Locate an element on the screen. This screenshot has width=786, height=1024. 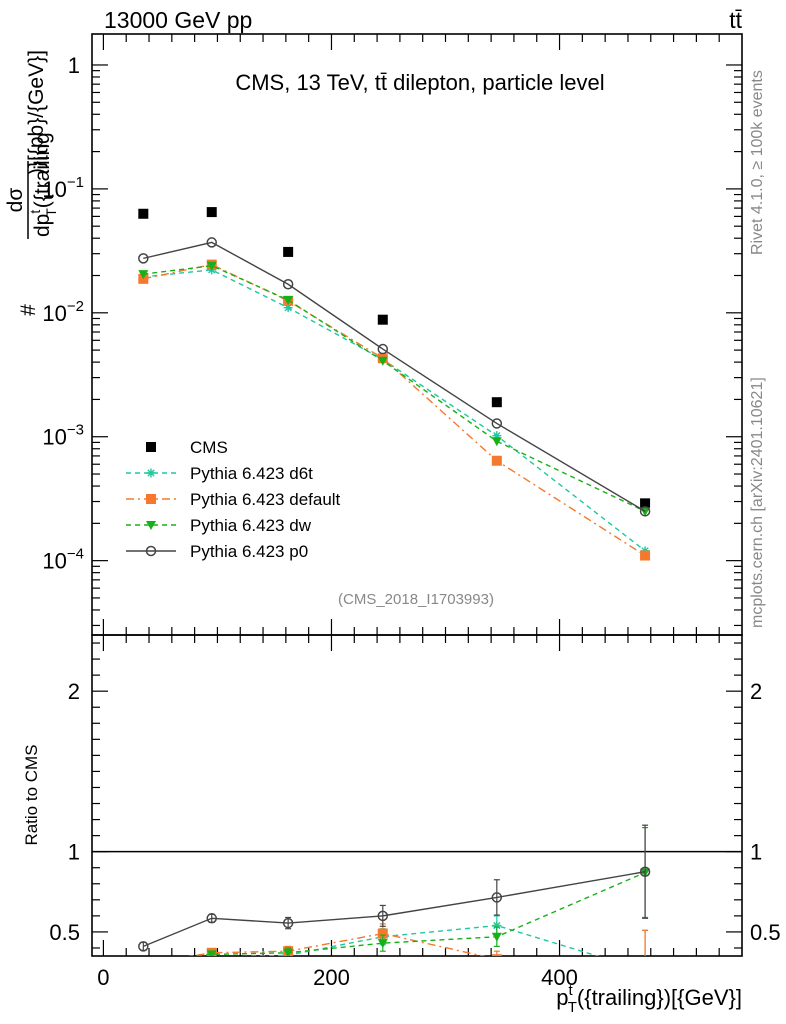
legend-entry-4: Pythia 6.423 p0 is located at coordinates (217, 551).